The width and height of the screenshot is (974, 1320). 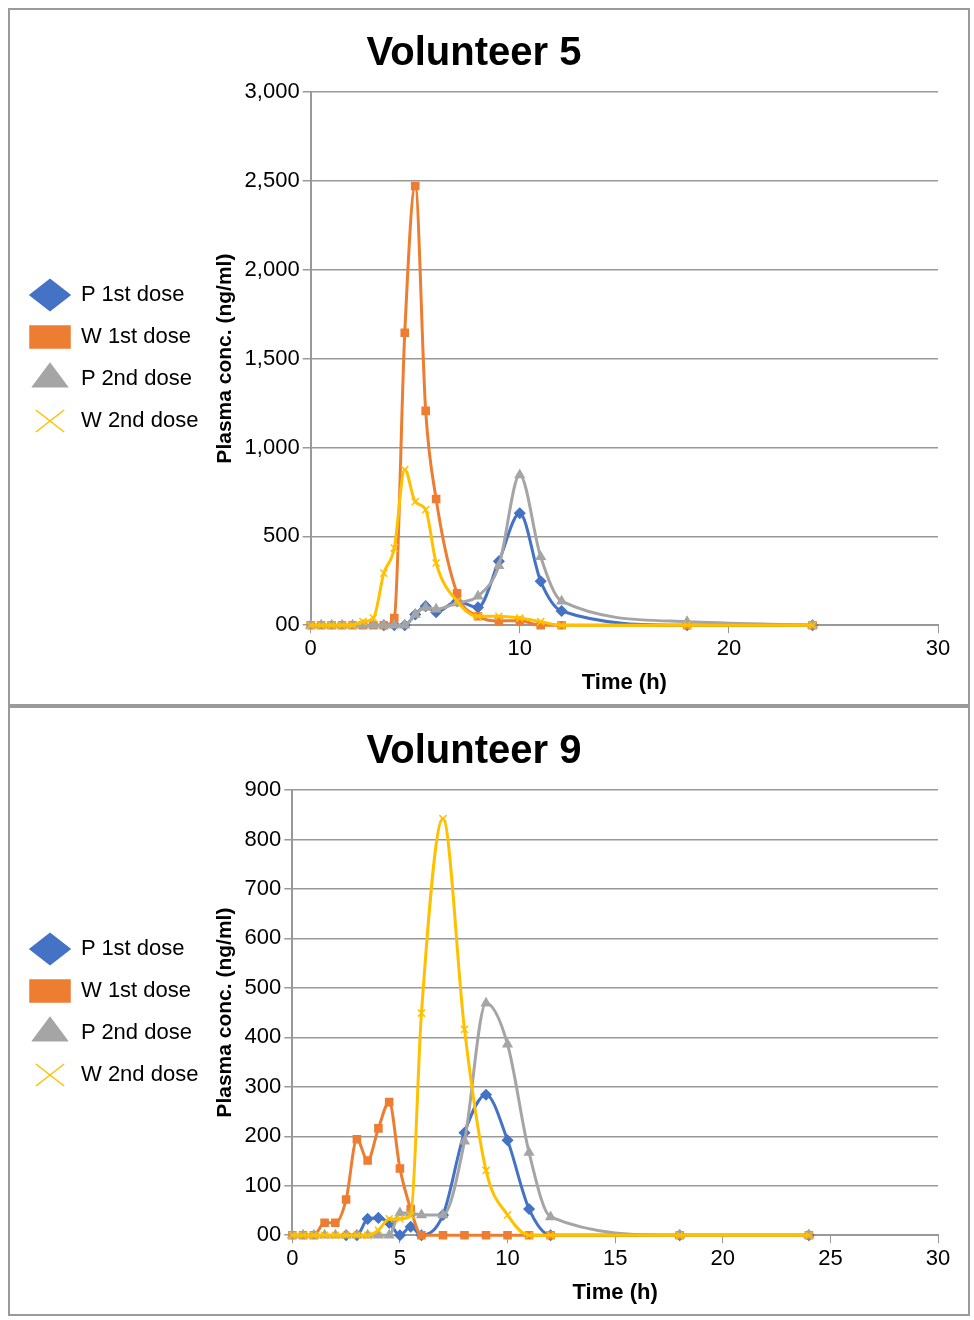 I want to click on y-tick-label: 900, so click(x=263, y=789).